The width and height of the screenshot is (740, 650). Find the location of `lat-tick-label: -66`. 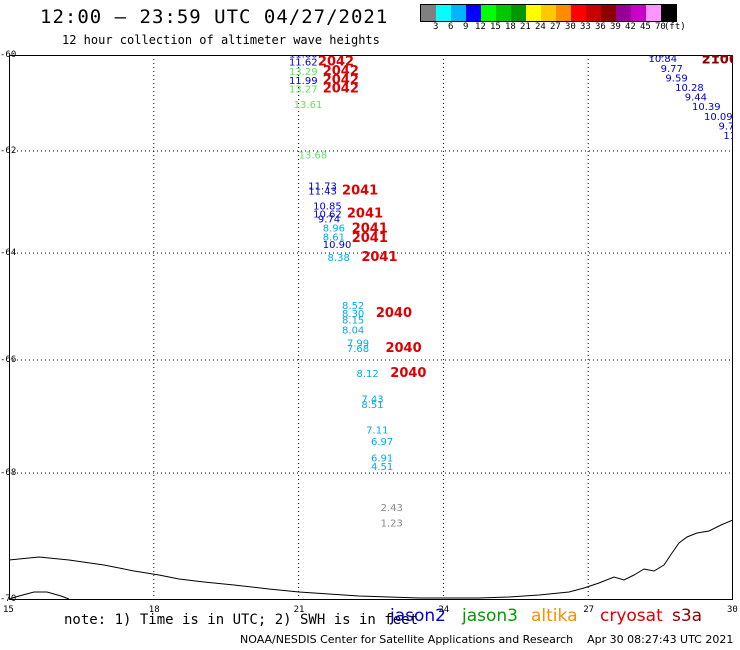

lat-tick-label: -66 is located at coordinates (8, 360).